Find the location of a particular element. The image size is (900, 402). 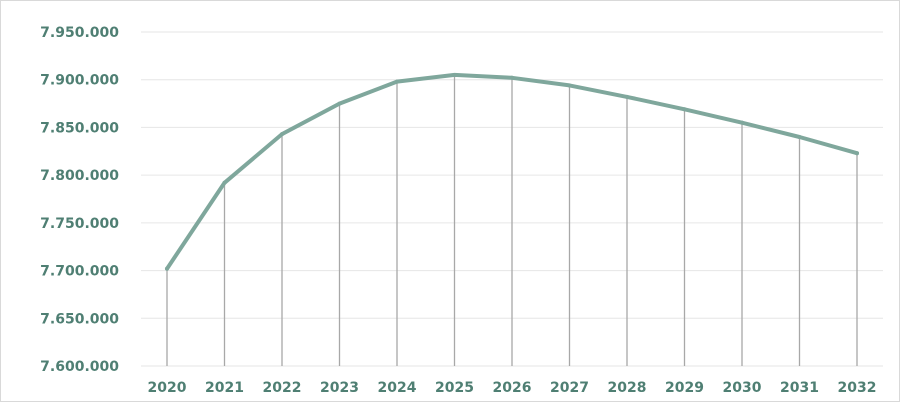

x-tick-label: 2031 is located at coordinates (799, 388).